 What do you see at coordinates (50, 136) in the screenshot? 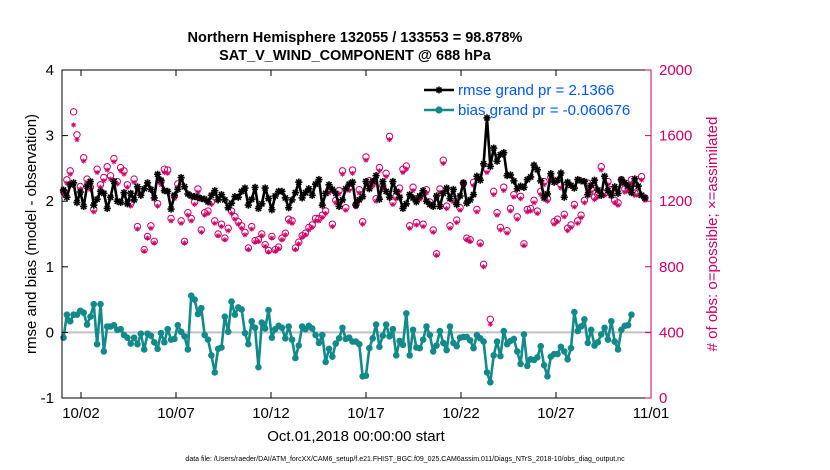
I see `y-tick-label: 3` at bounding box center [50, 136].